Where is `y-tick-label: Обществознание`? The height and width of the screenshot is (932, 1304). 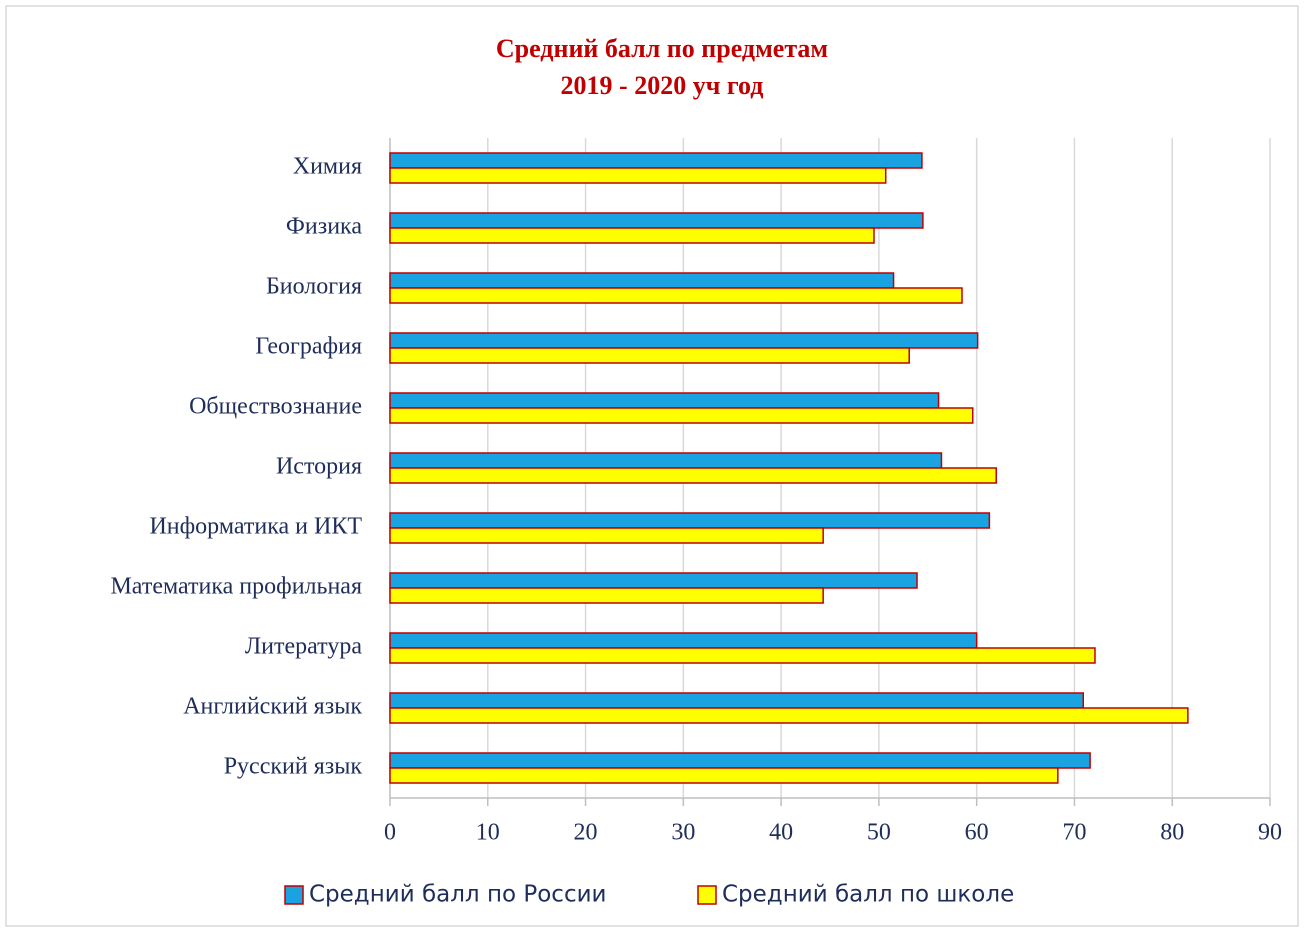 y-tick-label: Обществознание is located at coordinates (275, 407).